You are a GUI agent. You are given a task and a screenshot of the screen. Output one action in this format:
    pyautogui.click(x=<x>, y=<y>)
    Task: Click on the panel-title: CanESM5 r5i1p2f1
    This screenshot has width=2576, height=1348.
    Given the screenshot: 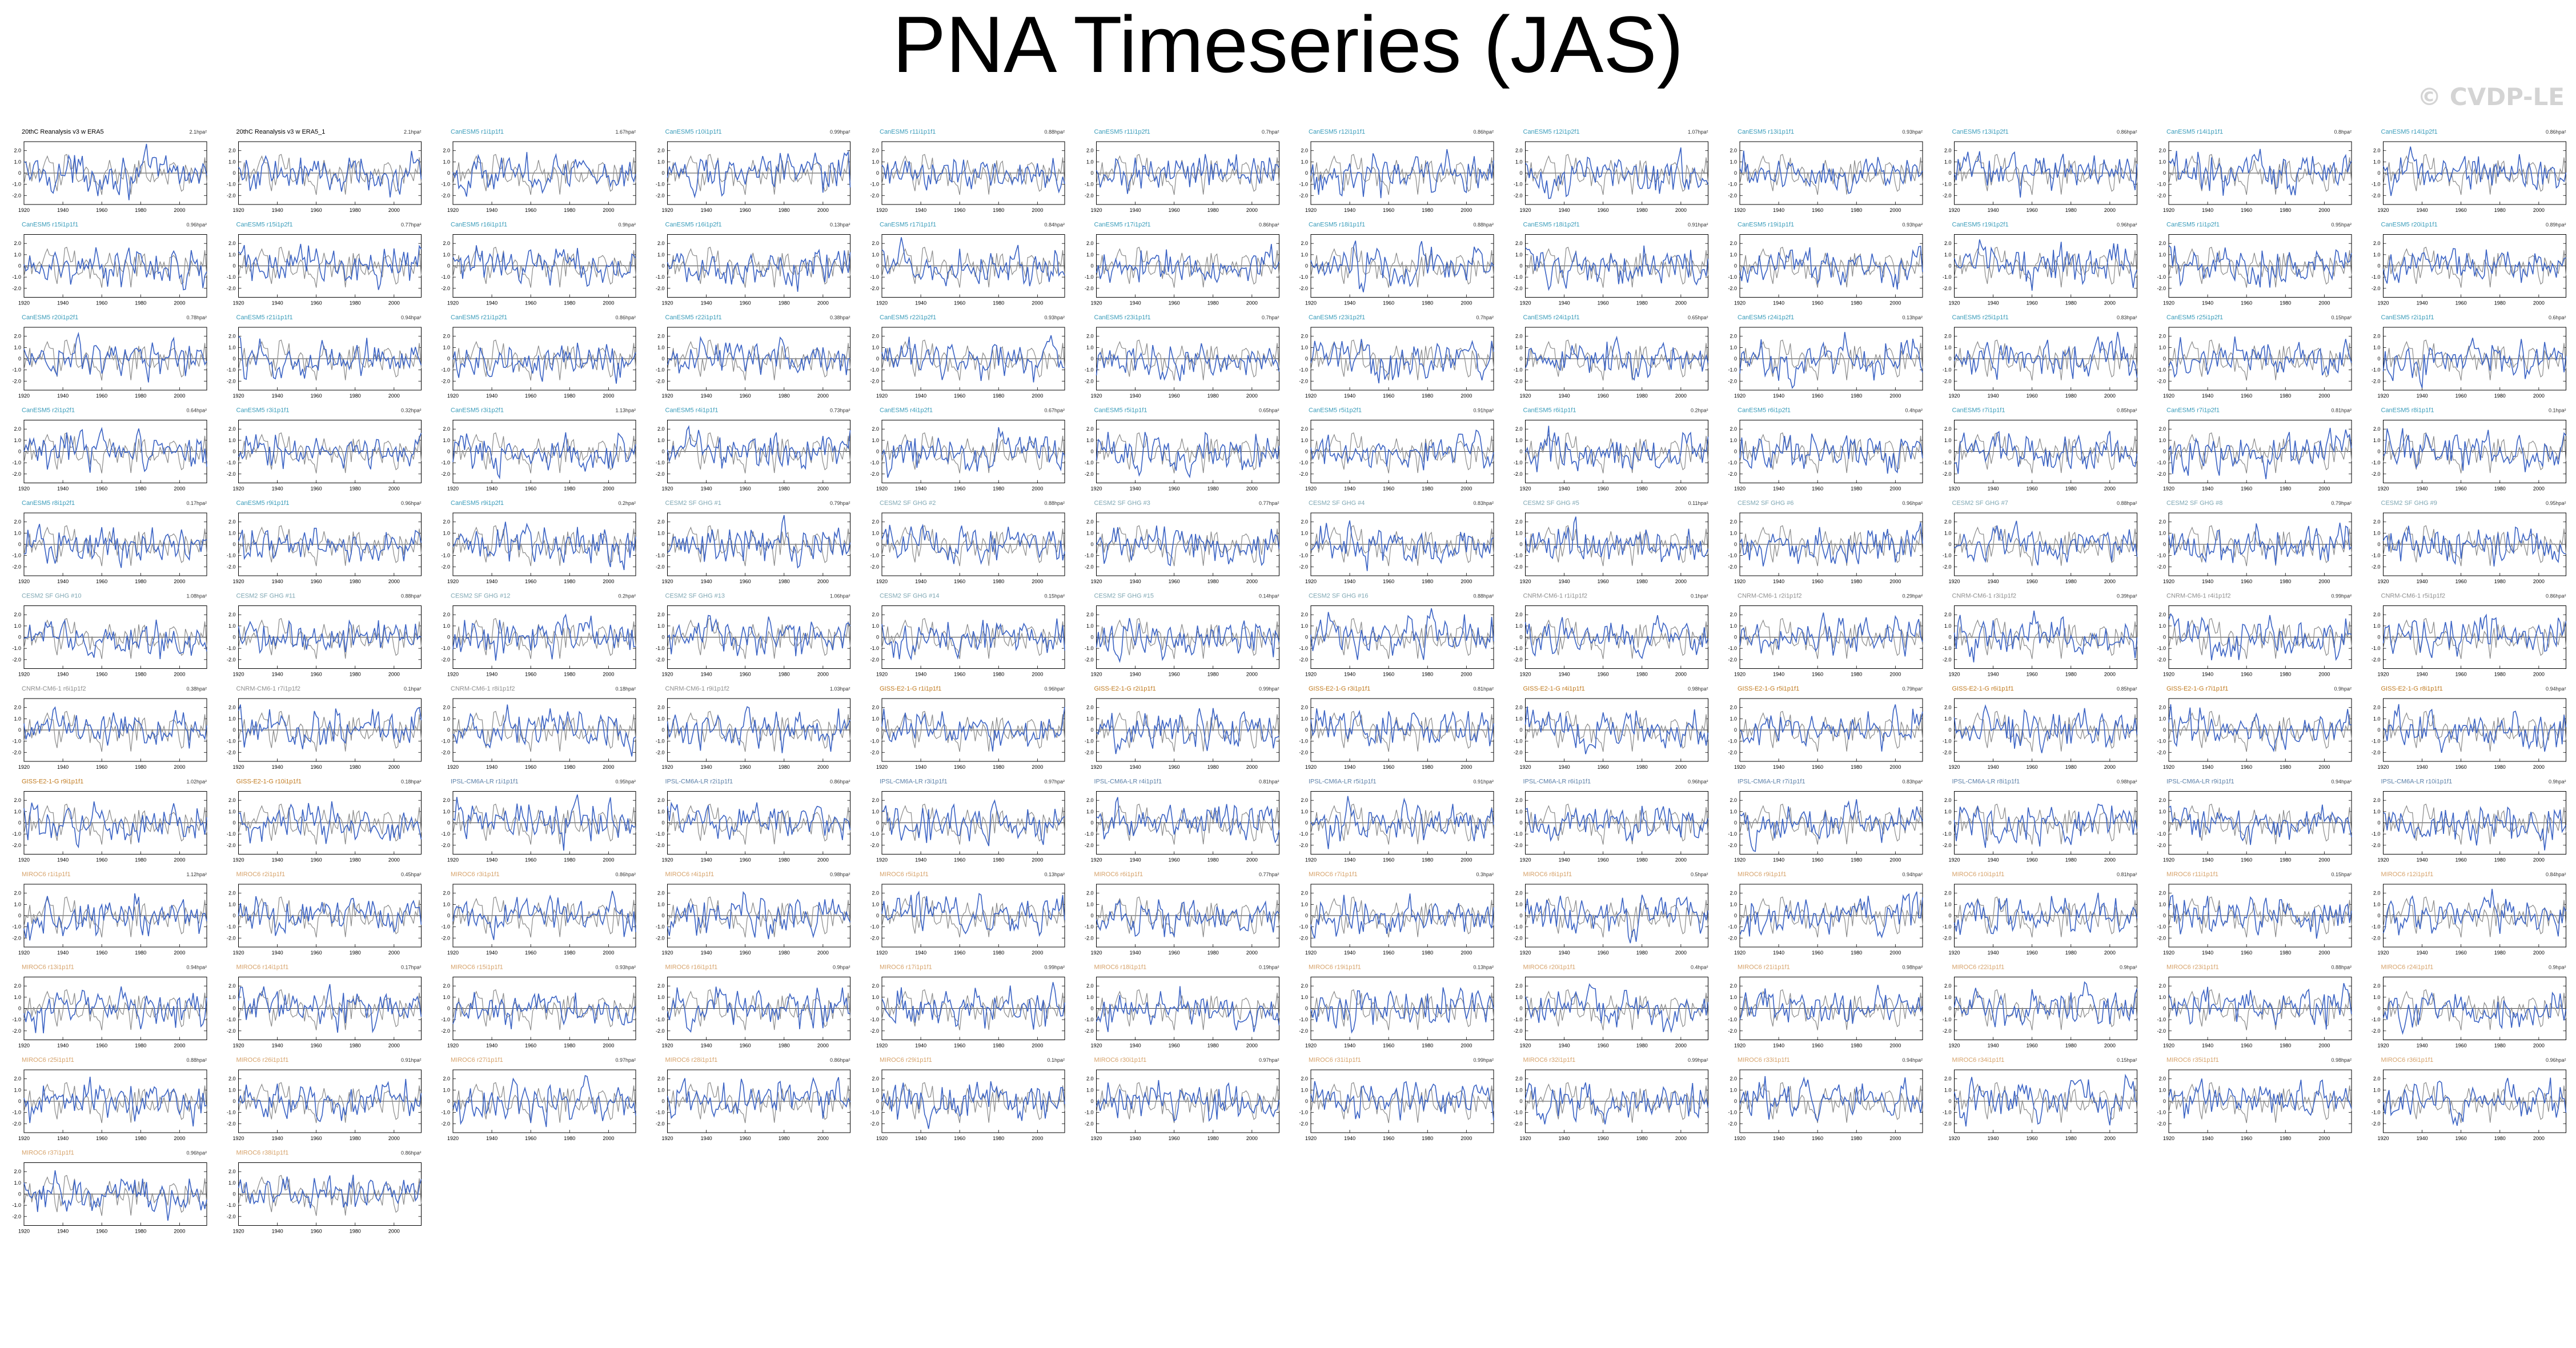 What is the action you would take?
    pyautogui.click(x=1335, y=411)
    